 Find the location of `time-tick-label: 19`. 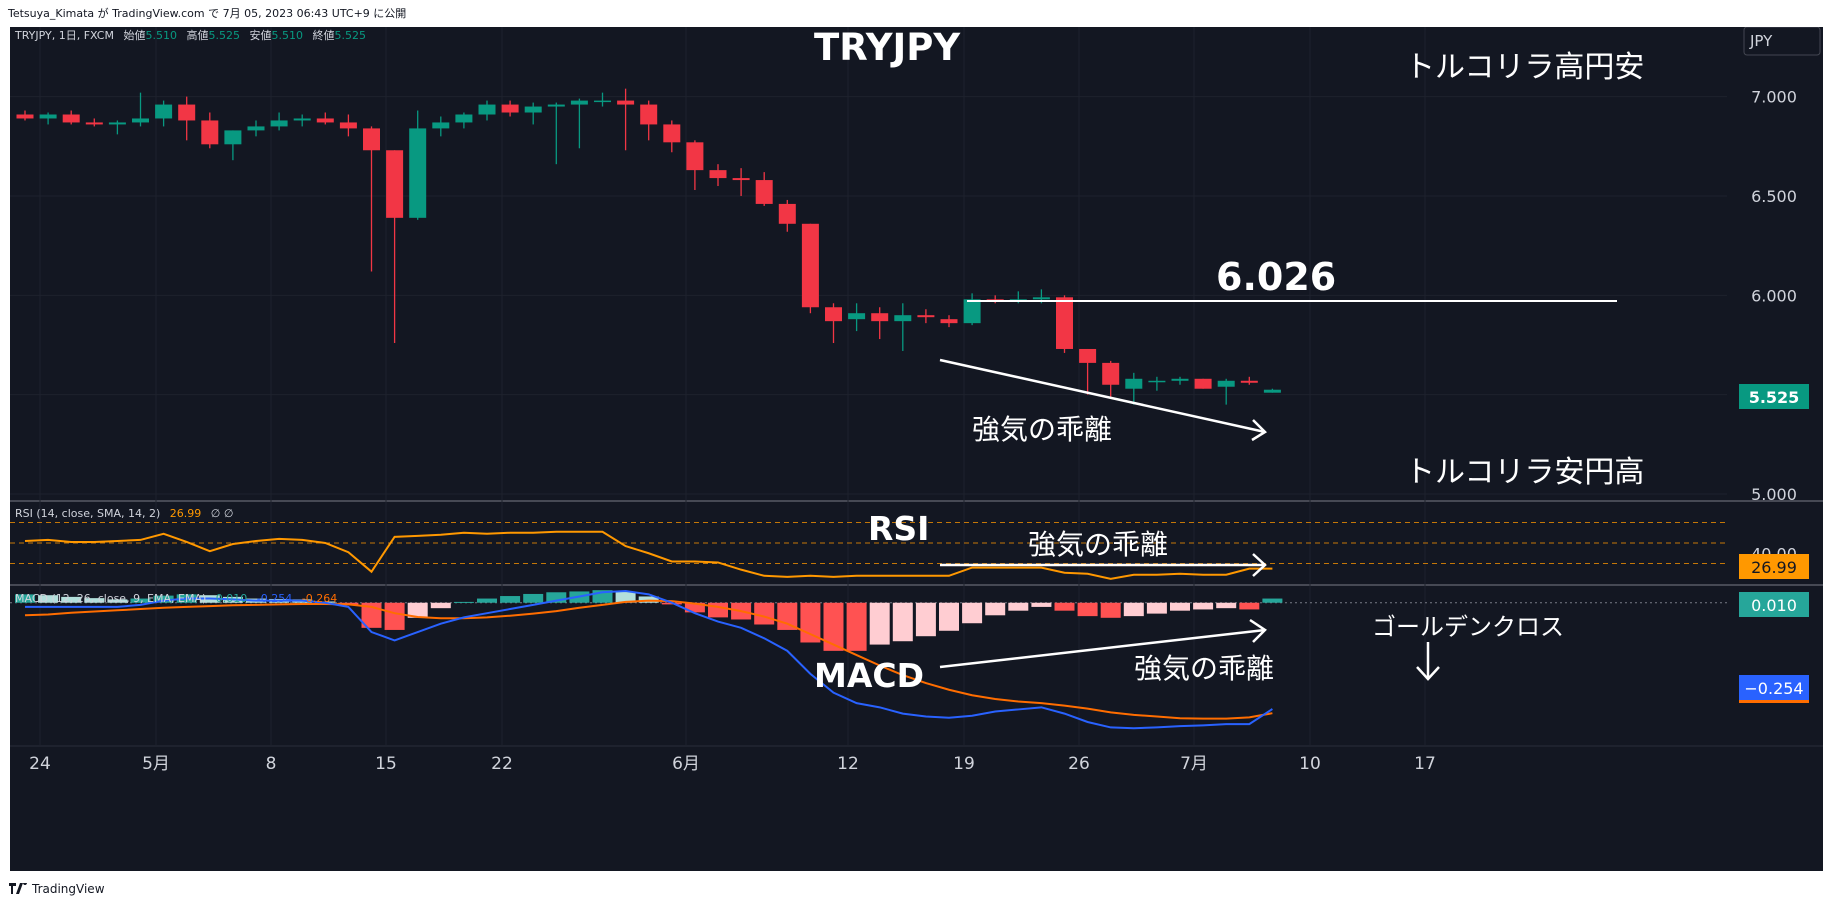

time-tick-label: 19 is located at coordinates (964, 764).